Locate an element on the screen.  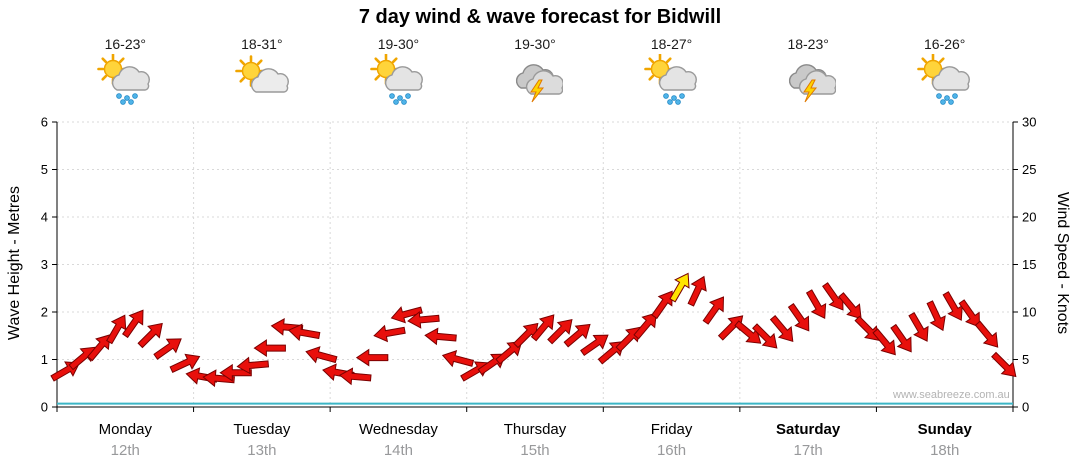
day-header: 16-23° is located at coordinates (125, 74).